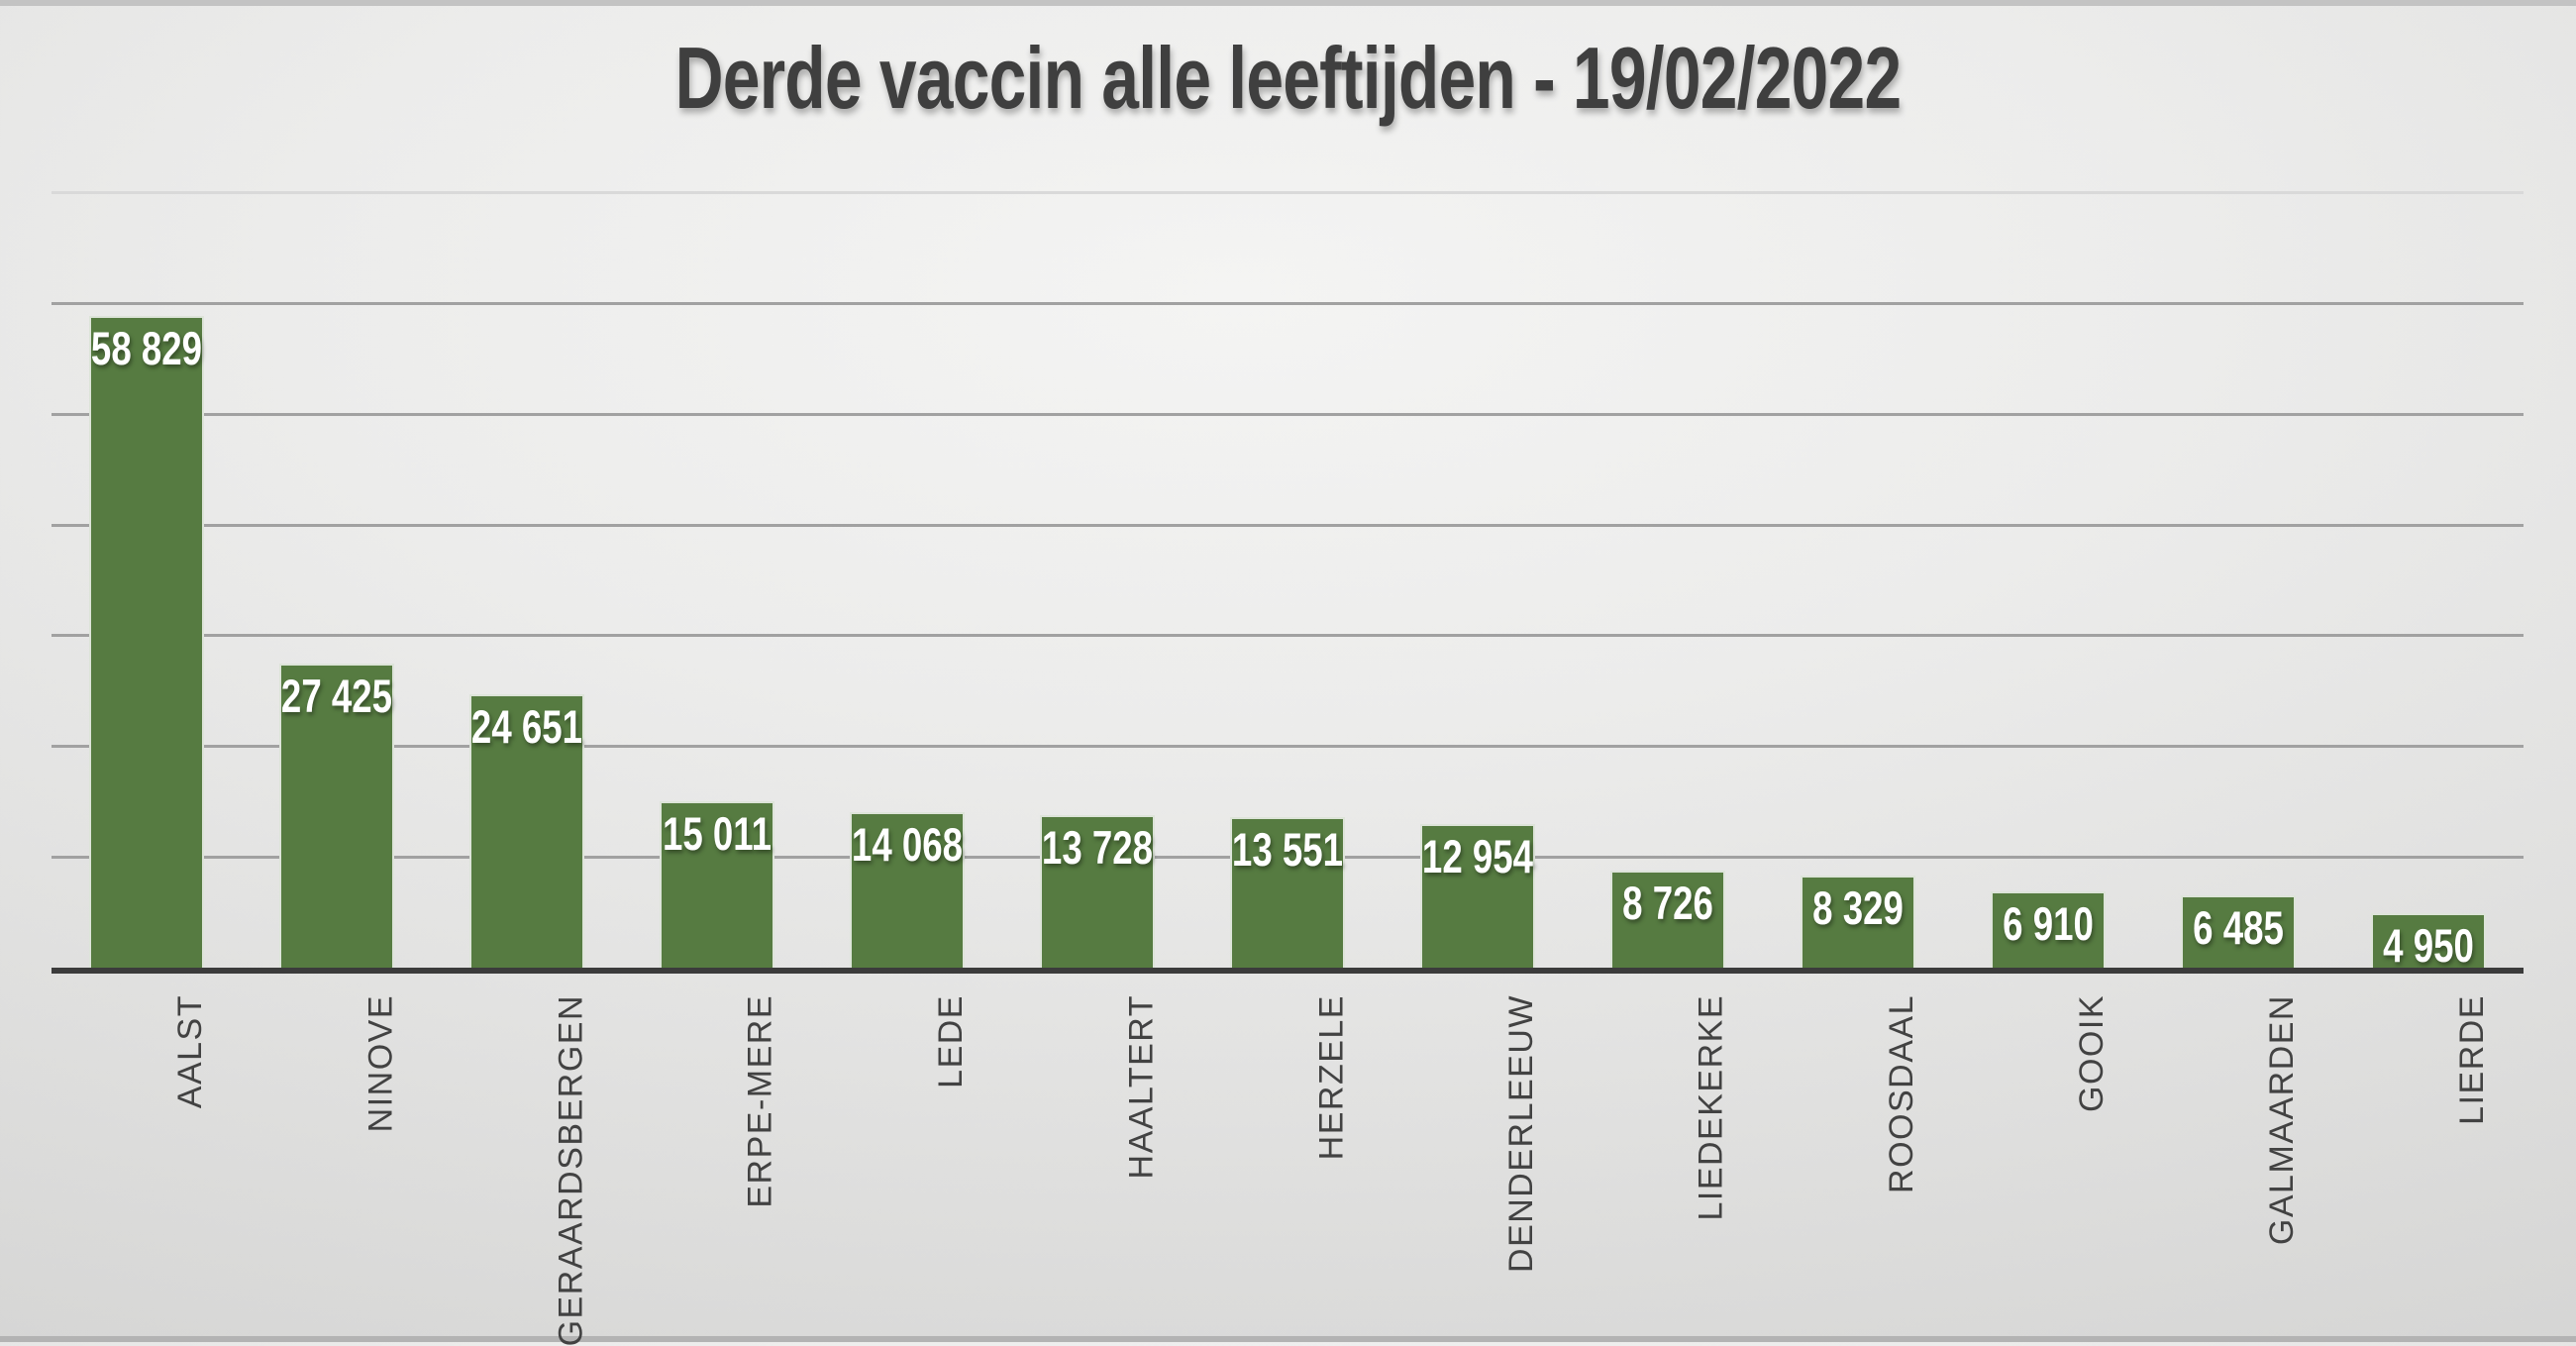 This screenshot has width=2576, height=1346. I want to click on category-label: LEDE, so click(951, 1041).